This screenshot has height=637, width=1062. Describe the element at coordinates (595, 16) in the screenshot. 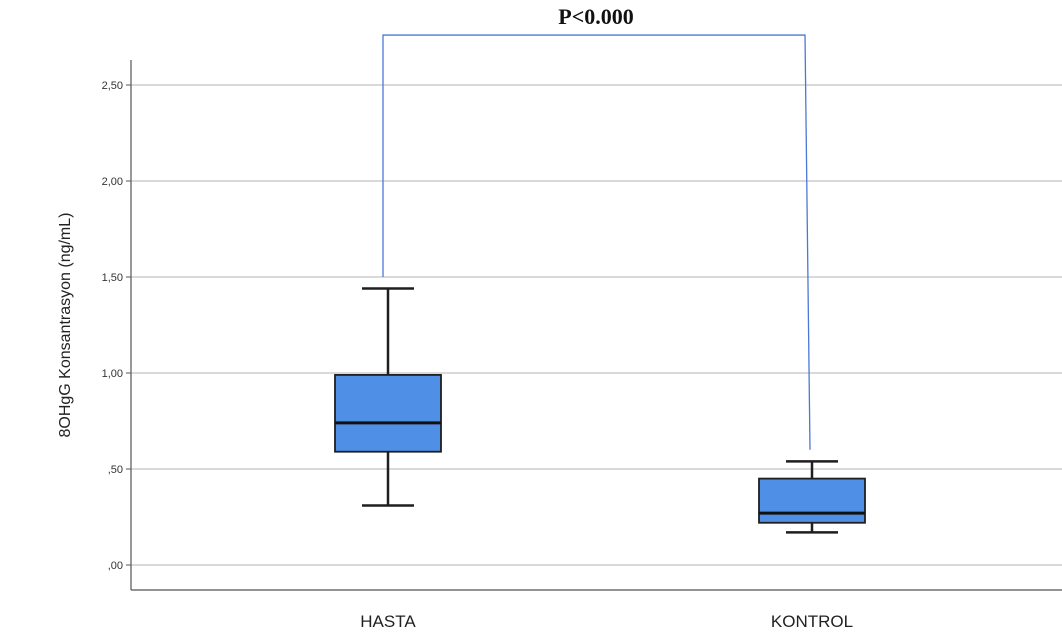

I see `significance-label: P<0.000` at that location.